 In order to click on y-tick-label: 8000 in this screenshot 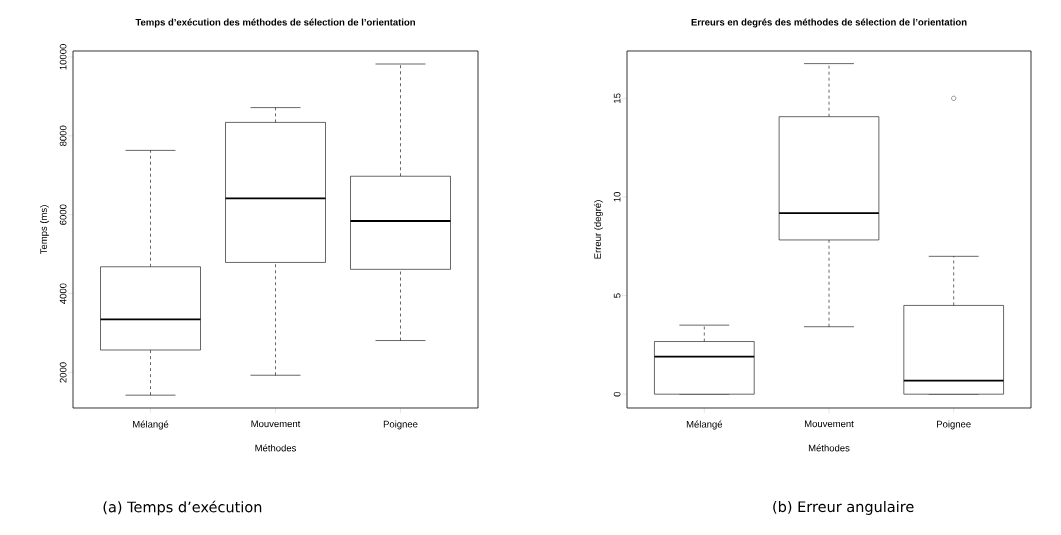, I will do `click(63, 135)`.